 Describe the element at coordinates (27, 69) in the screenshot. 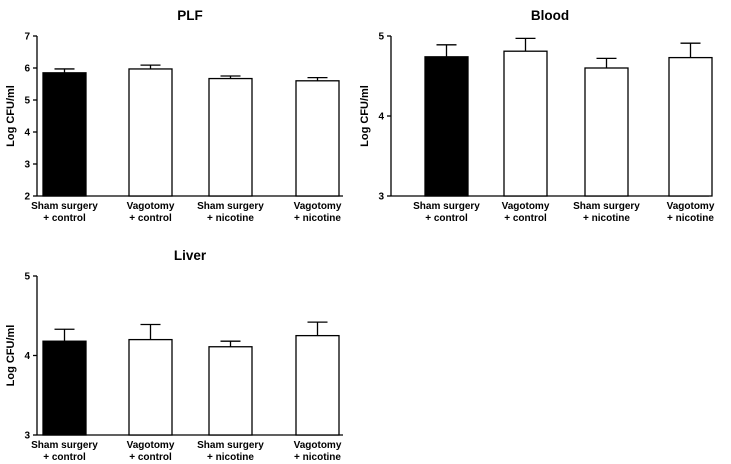

I see `y-tick-label: 6` at that location.